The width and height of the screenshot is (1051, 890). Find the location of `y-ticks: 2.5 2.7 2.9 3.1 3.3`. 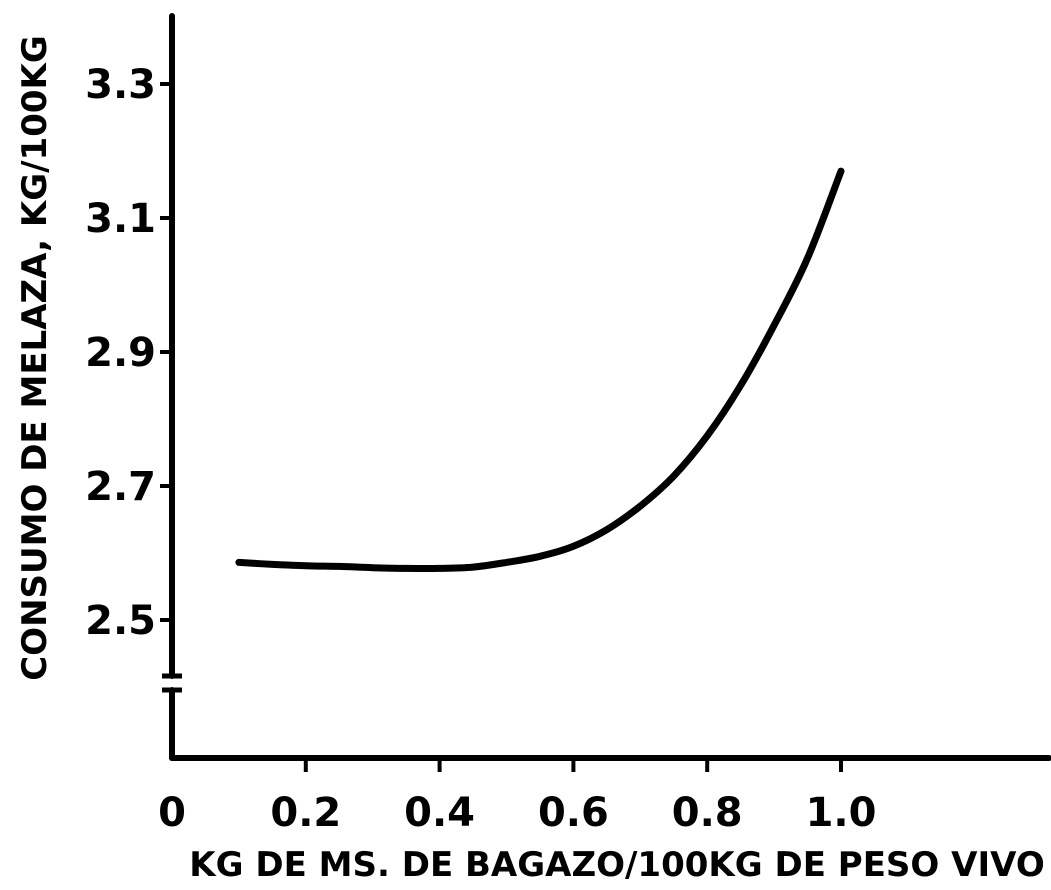

y-ticks: 2.5 2.7 2.9 3.1 3.3 is located at coordinates (128, 353).